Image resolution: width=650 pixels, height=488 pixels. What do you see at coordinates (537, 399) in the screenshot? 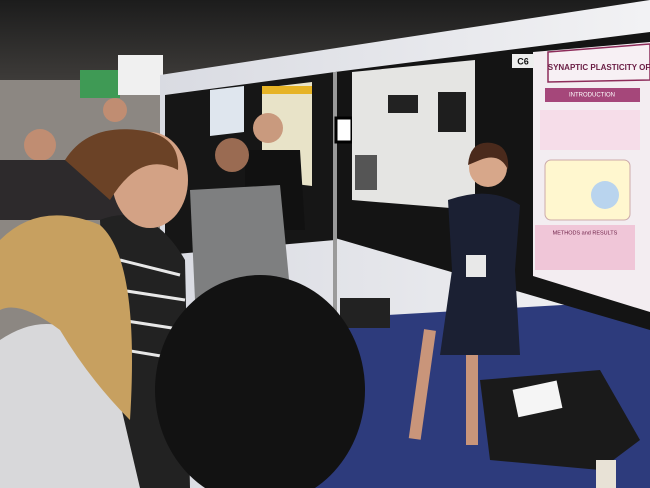
I see `paper` at bounding box center [537, 399].